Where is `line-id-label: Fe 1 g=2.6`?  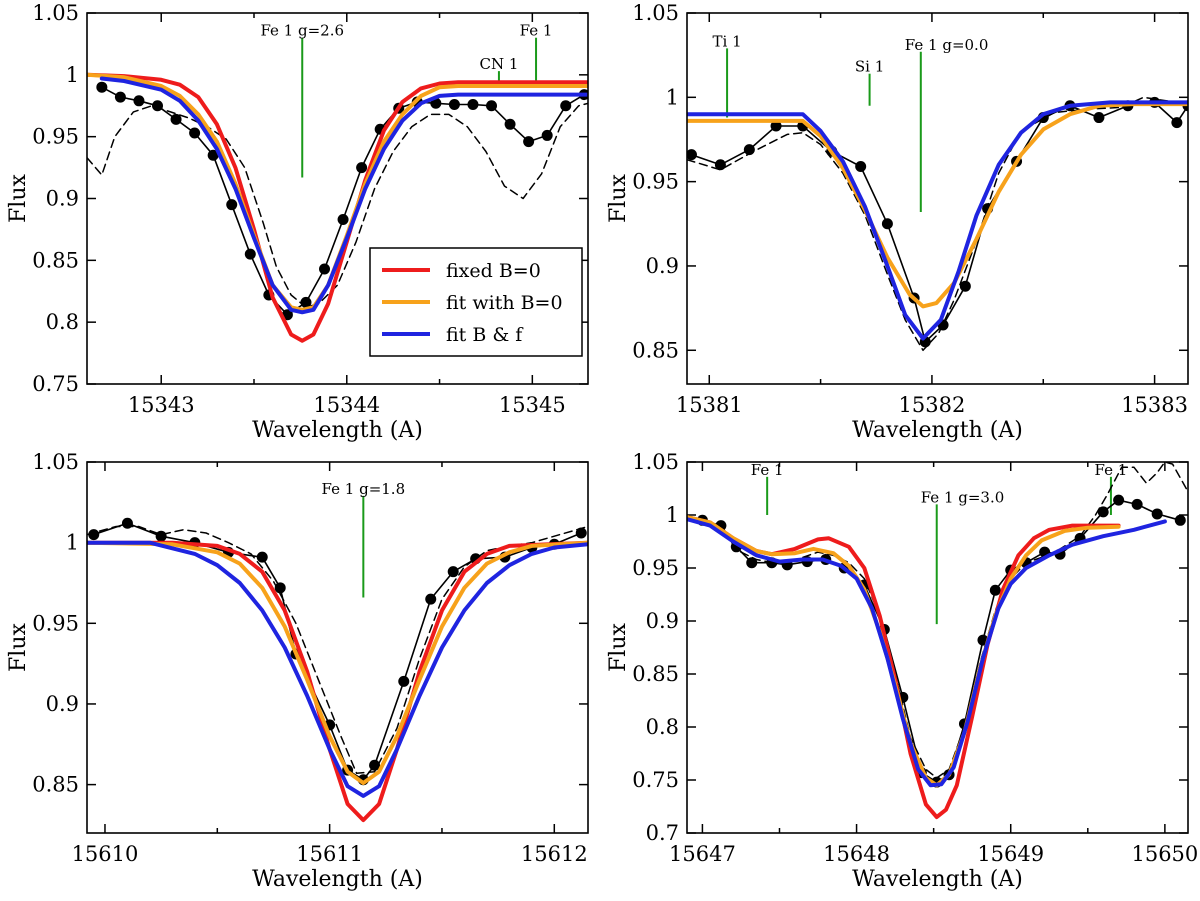
line-id-label: Fe 1 g=2.6 is located at coordinates (302, 31).